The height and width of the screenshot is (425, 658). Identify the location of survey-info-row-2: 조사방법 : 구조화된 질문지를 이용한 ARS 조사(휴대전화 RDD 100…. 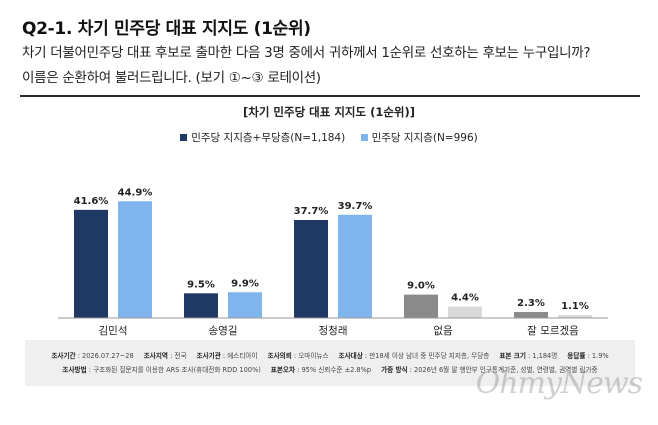
(330, 369).